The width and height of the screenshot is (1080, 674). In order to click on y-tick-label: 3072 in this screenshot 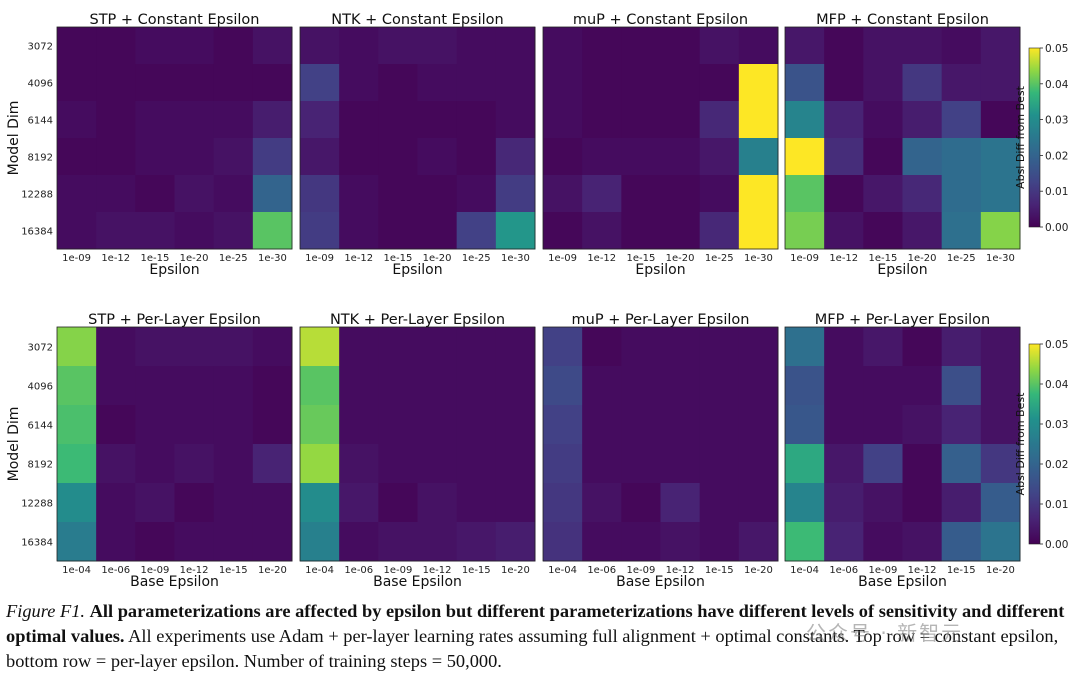, I will do `click(40, 348)`.